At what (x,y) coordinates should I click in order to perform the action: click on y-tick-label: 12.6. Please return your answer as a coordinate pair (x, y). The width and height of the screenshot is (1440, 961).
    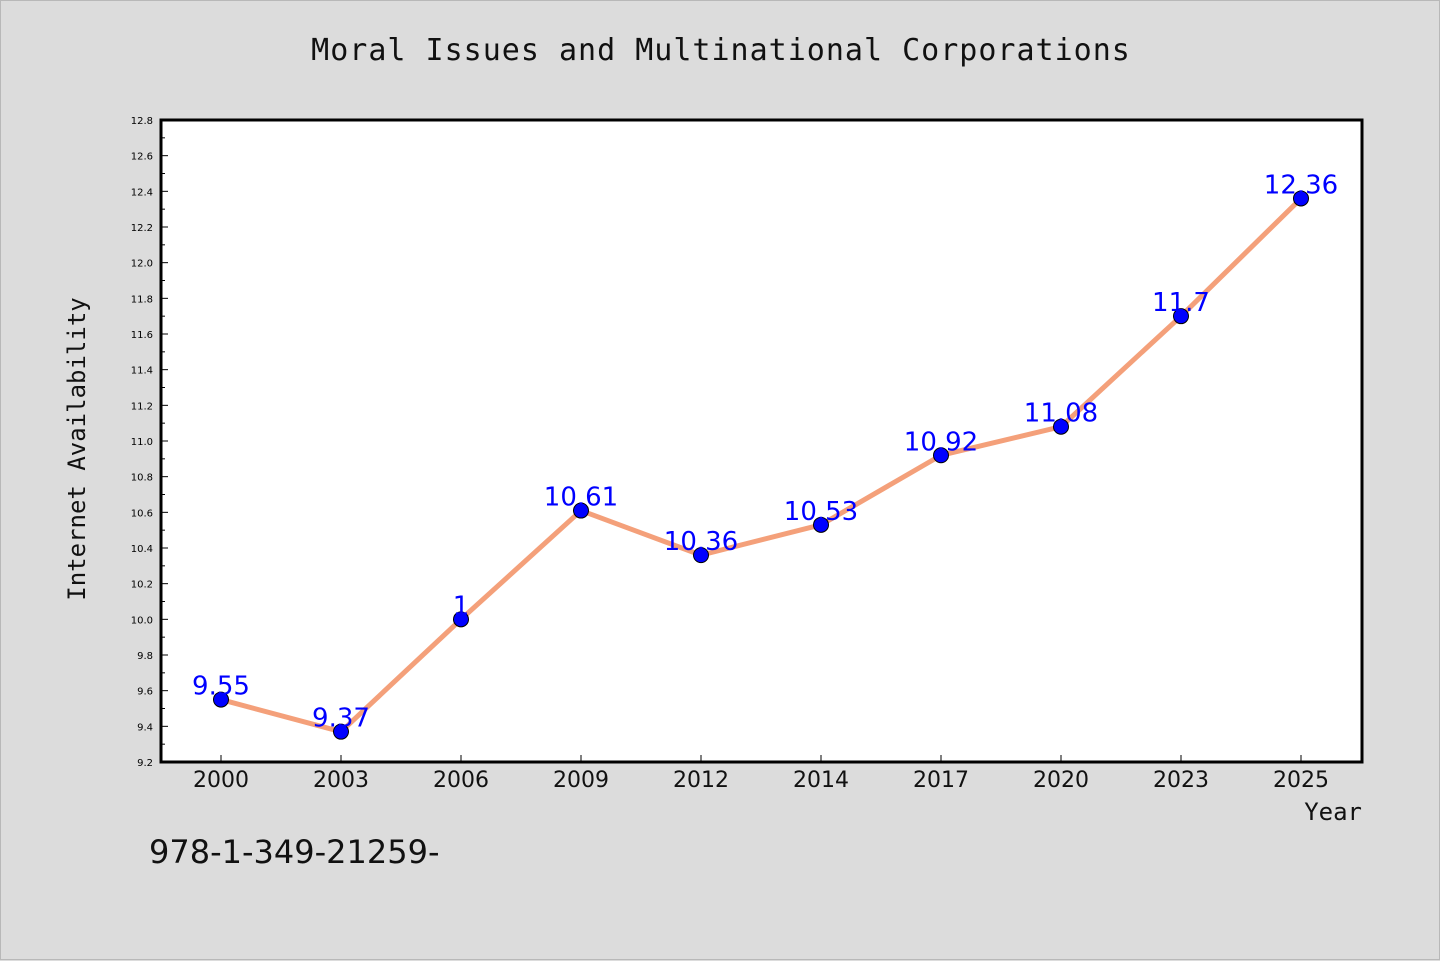
    Looking at the image, I should click on (142, 157).